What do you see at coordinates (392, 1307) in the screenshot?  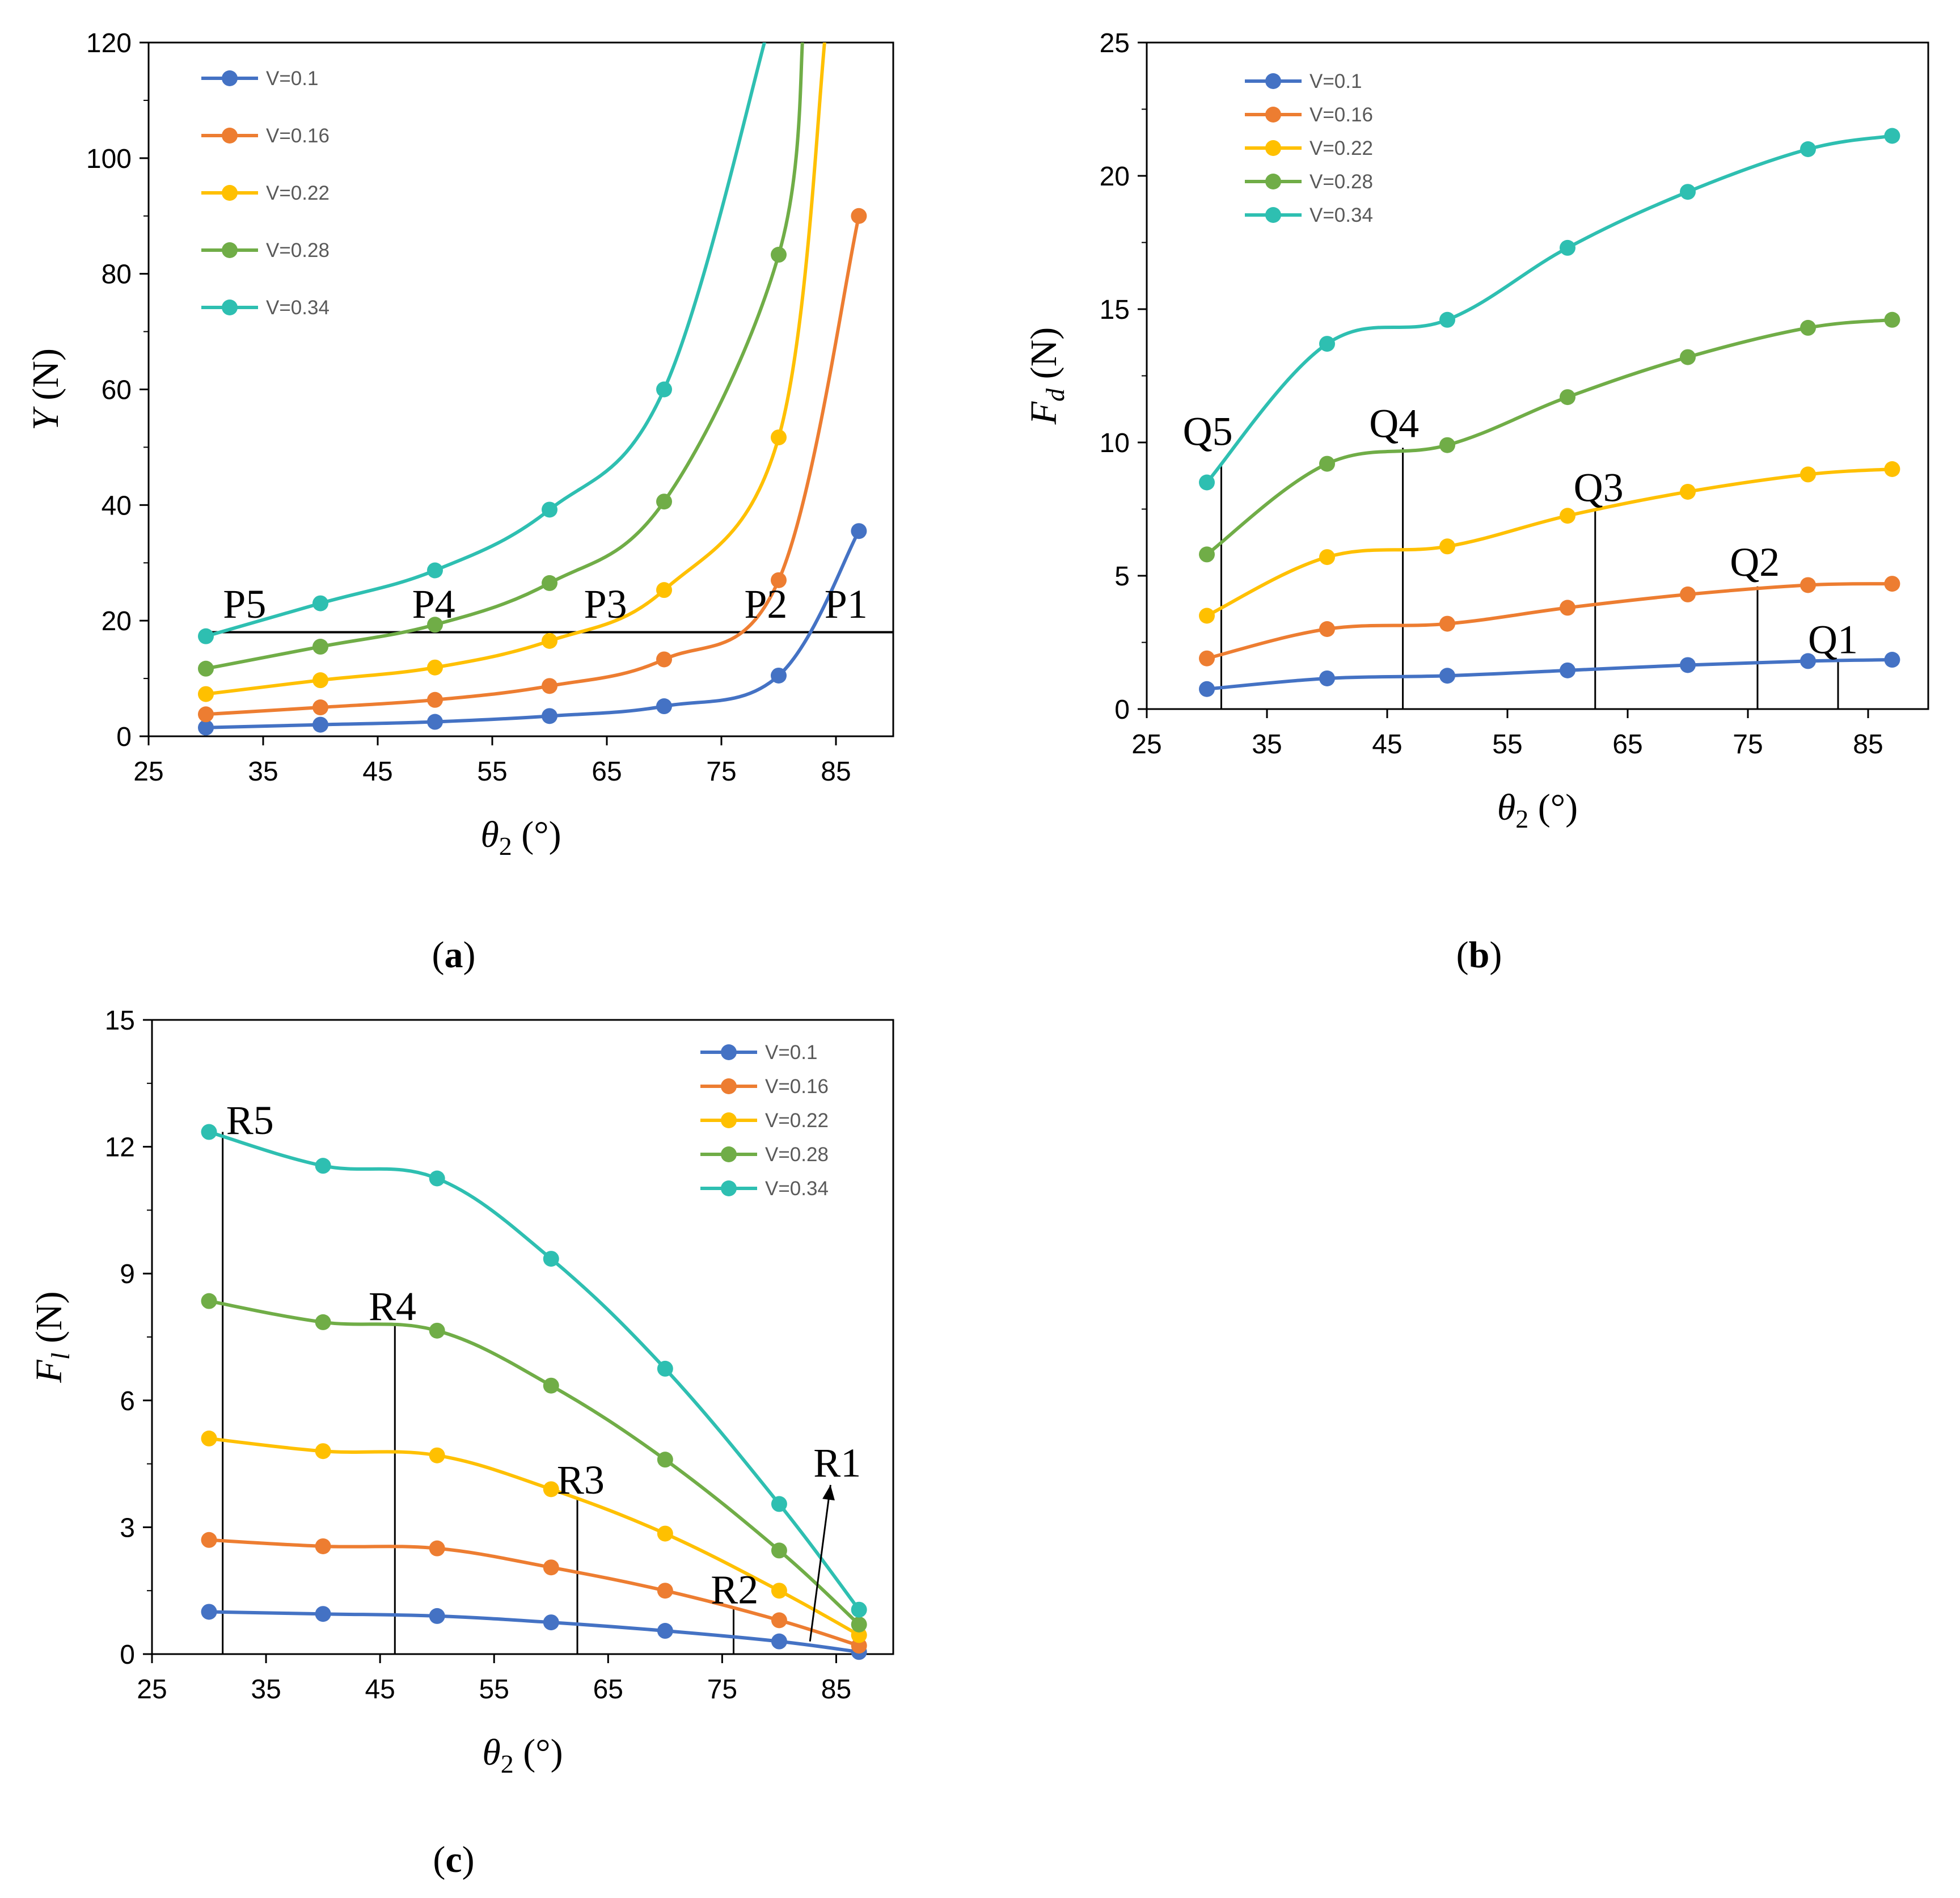 I see `annotation-c-1: R4` at bounding box center [392, 1307].